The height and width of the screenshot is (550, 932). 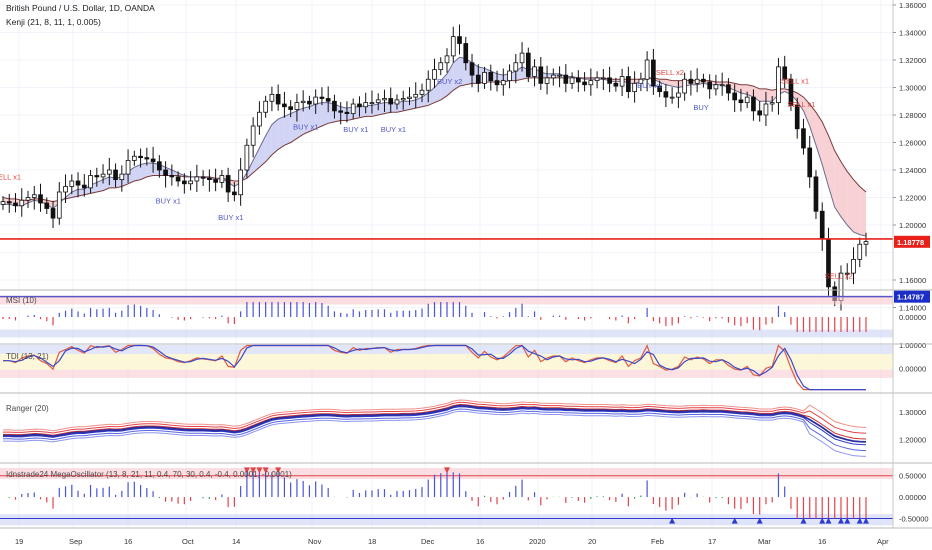 I want to click on time-axis-label: 19, so click(x=19, y=541).